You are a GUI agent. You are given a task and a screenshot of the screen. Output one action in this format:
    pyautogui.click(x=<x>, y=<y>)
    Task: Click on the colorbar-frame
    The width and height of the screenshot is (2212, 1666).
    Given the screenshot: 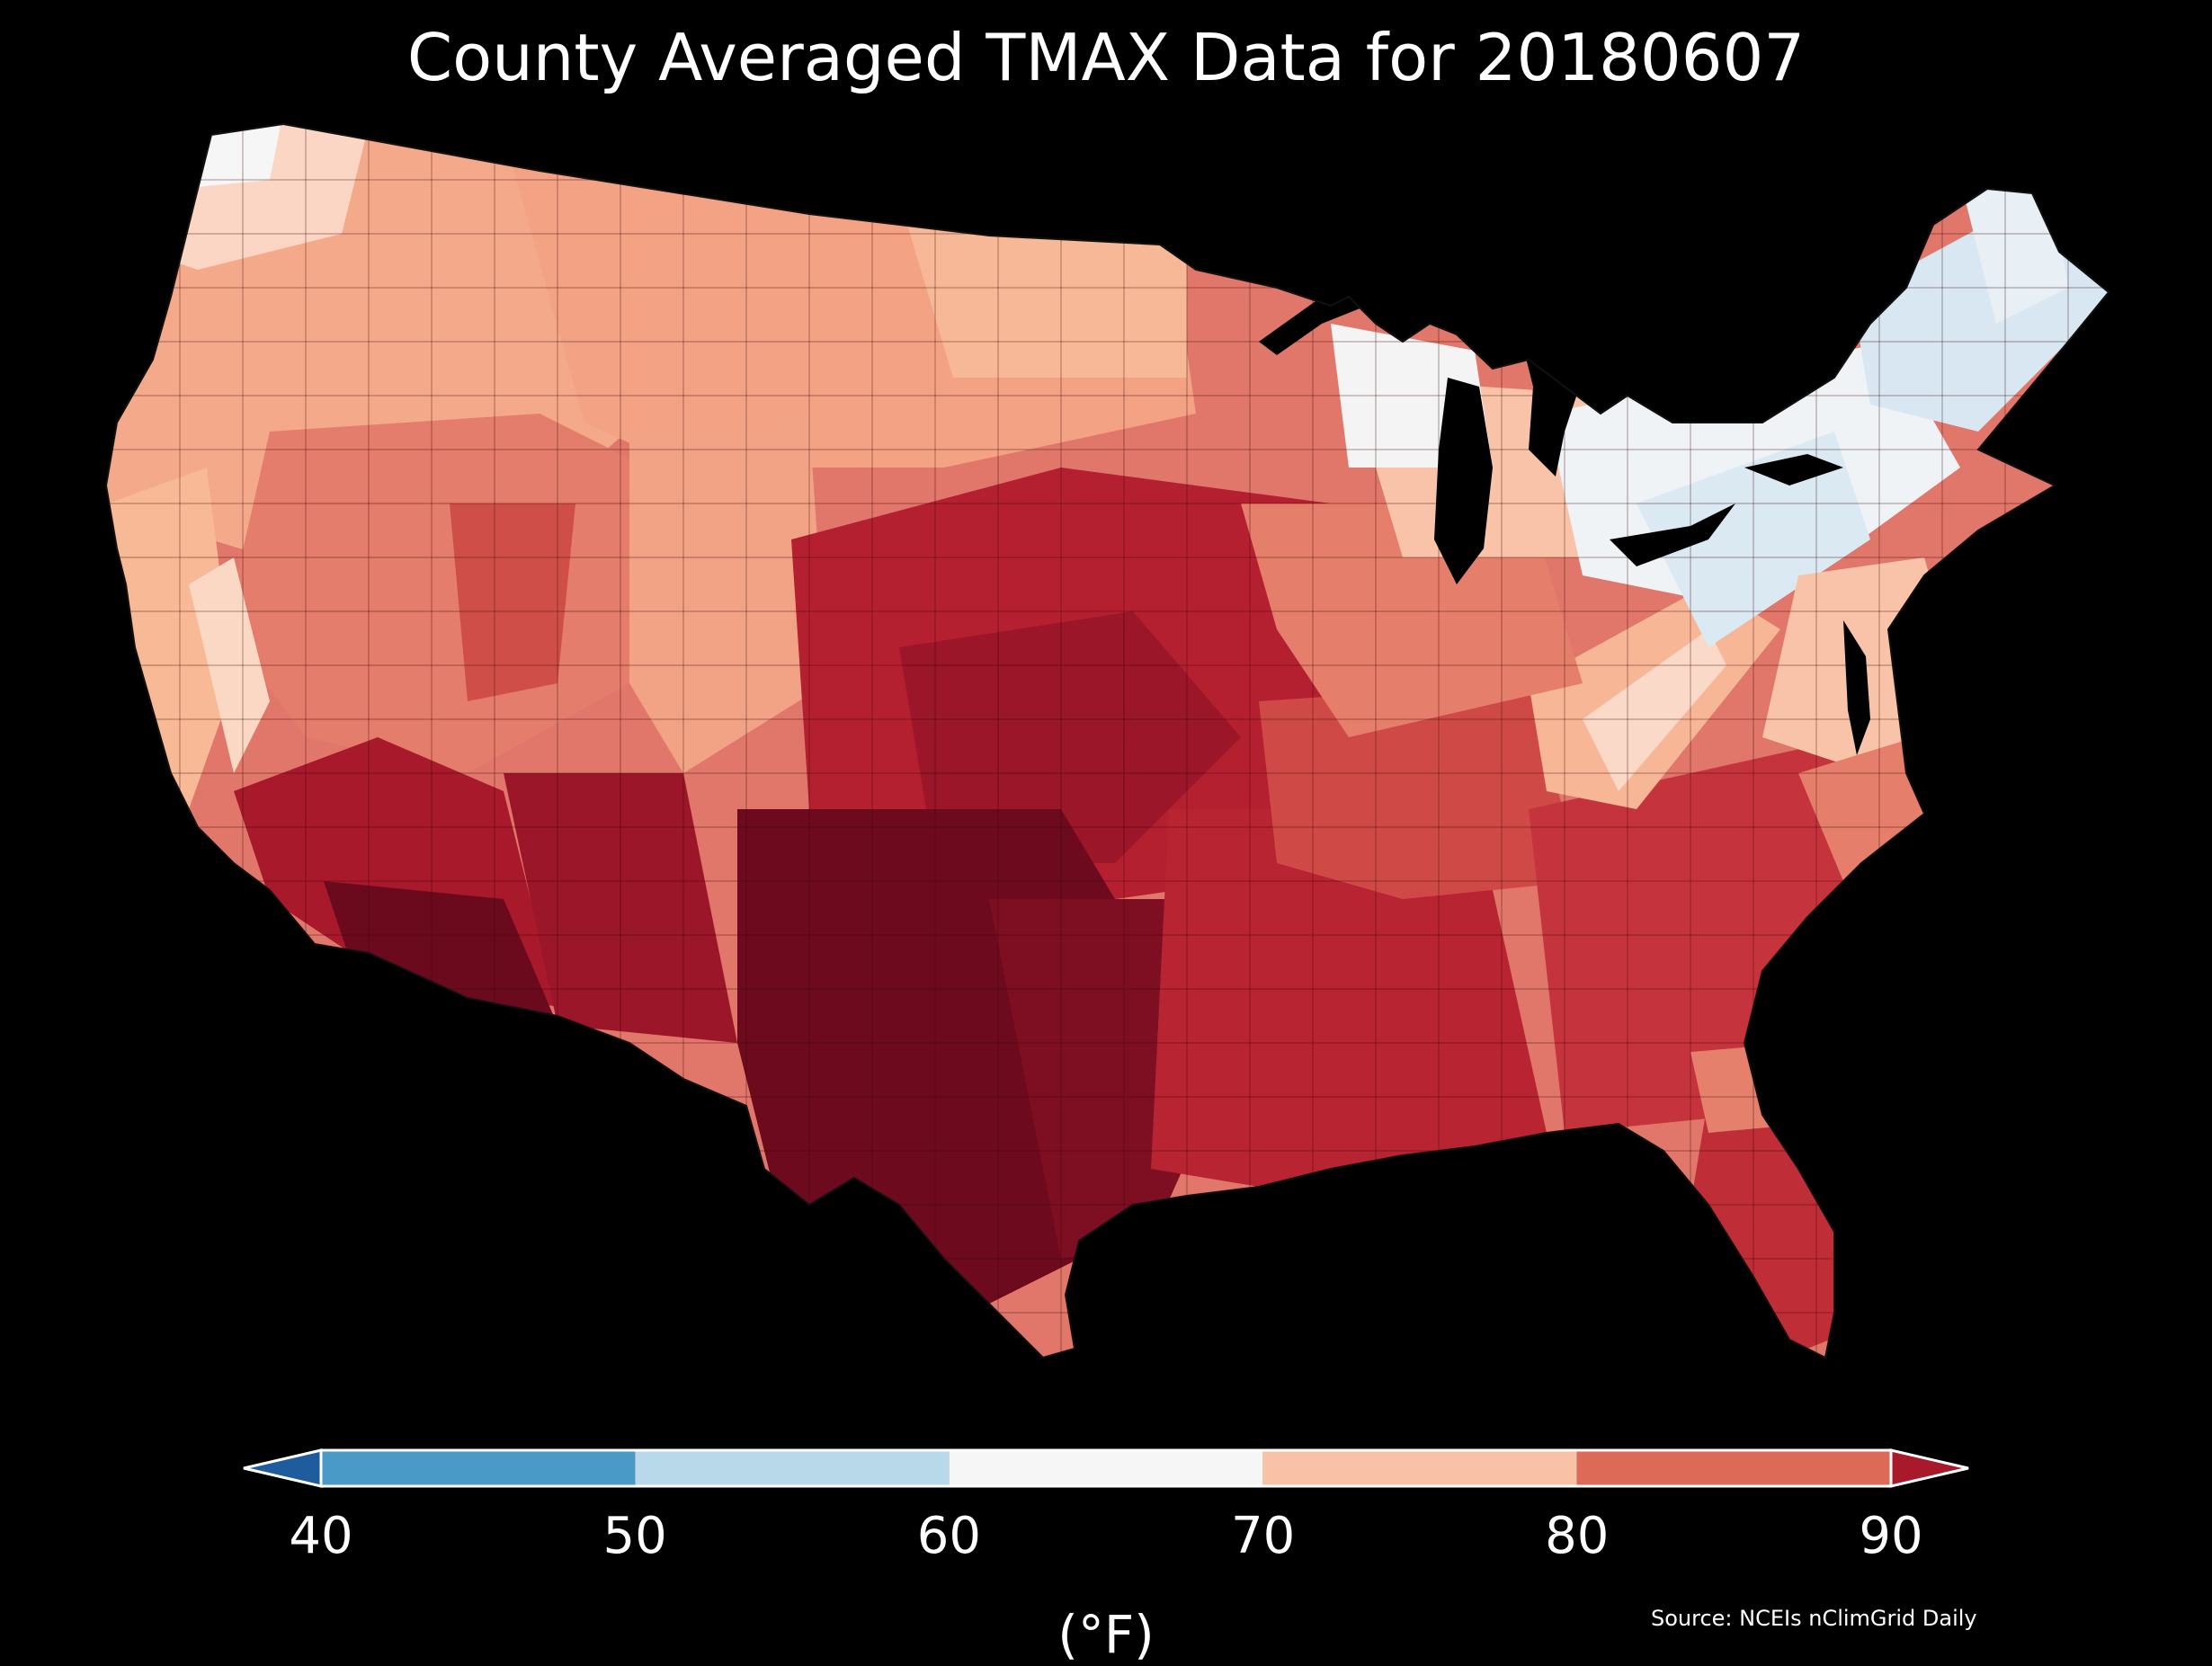 What is the action you would take?
    pyautogui.click(x=1106, y=1468)
    